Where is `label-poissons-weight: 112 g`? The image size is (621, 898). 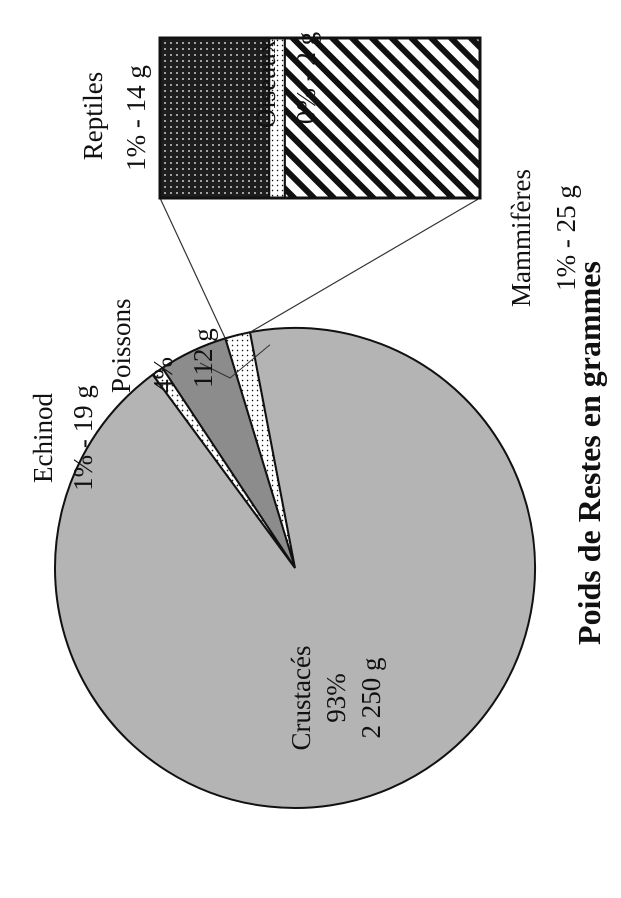
label-poissons-weight: 112 g is located at coordinates (203, 358).